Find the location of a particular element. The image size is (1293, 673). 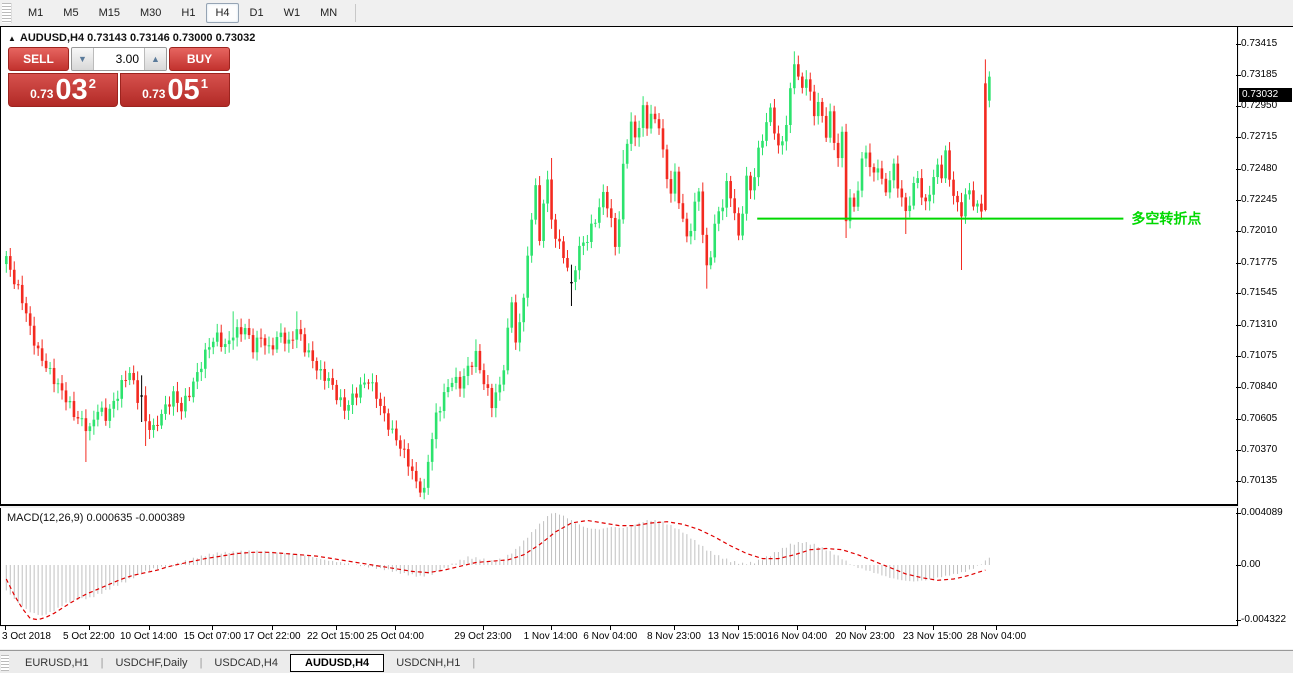

timeframe-button-m1: M1 is located at coordinates (36, 13).